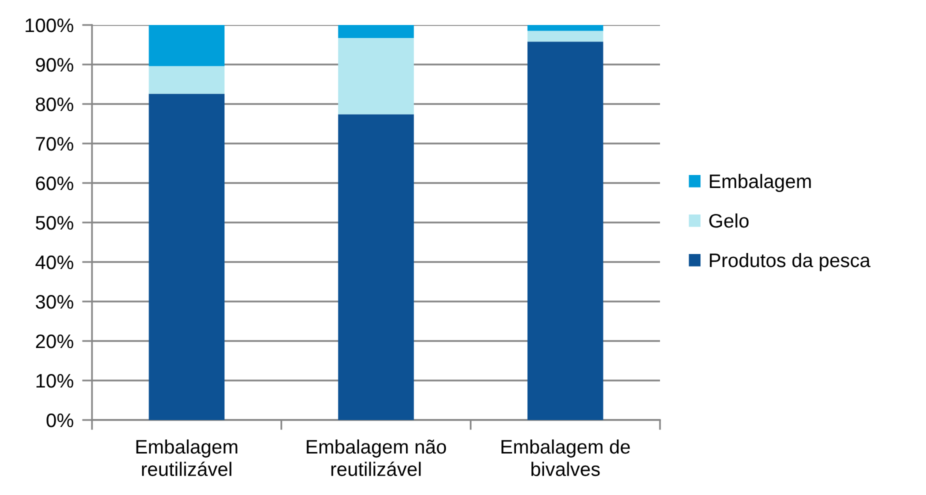 The width and height of the screenshot is (926, 495). Describe the element at coordinates (55, 183) in the screenshot. I see `y-tick-label: 60%` at that location.